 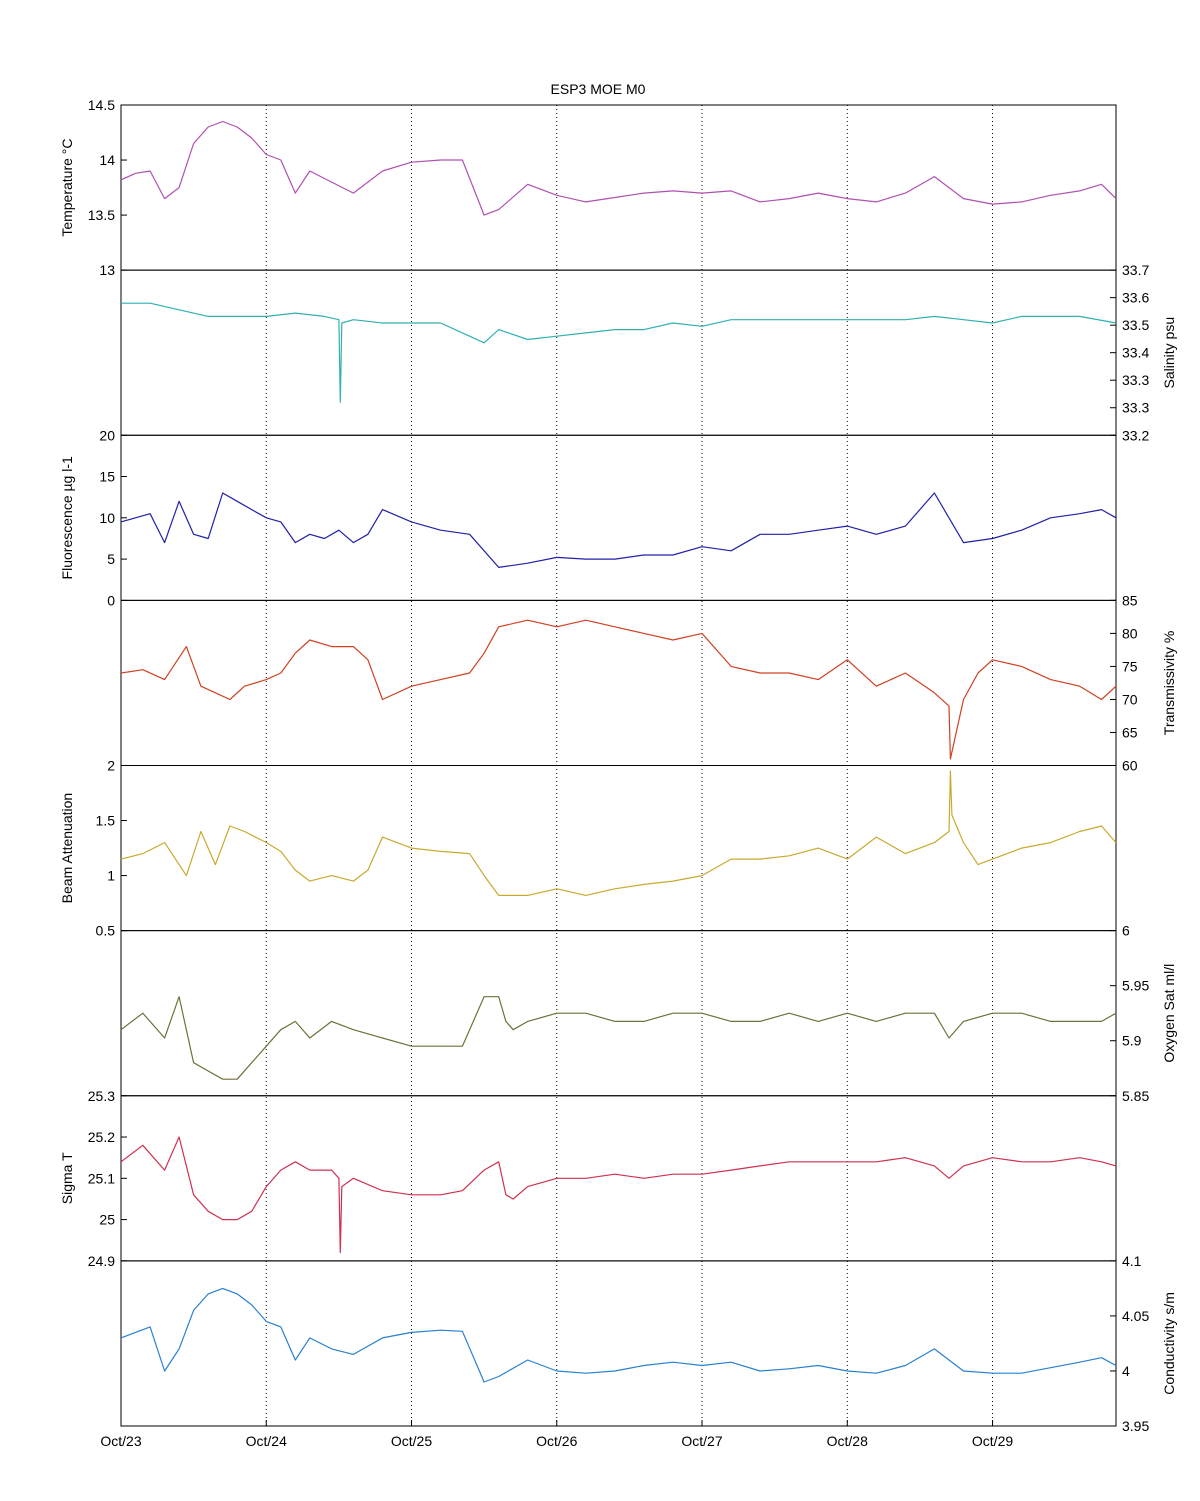 I want to click on panel-6: 5.85 5.9 5.95 6 Oxygen Sat ml/l, so click(x=648, y=1013).